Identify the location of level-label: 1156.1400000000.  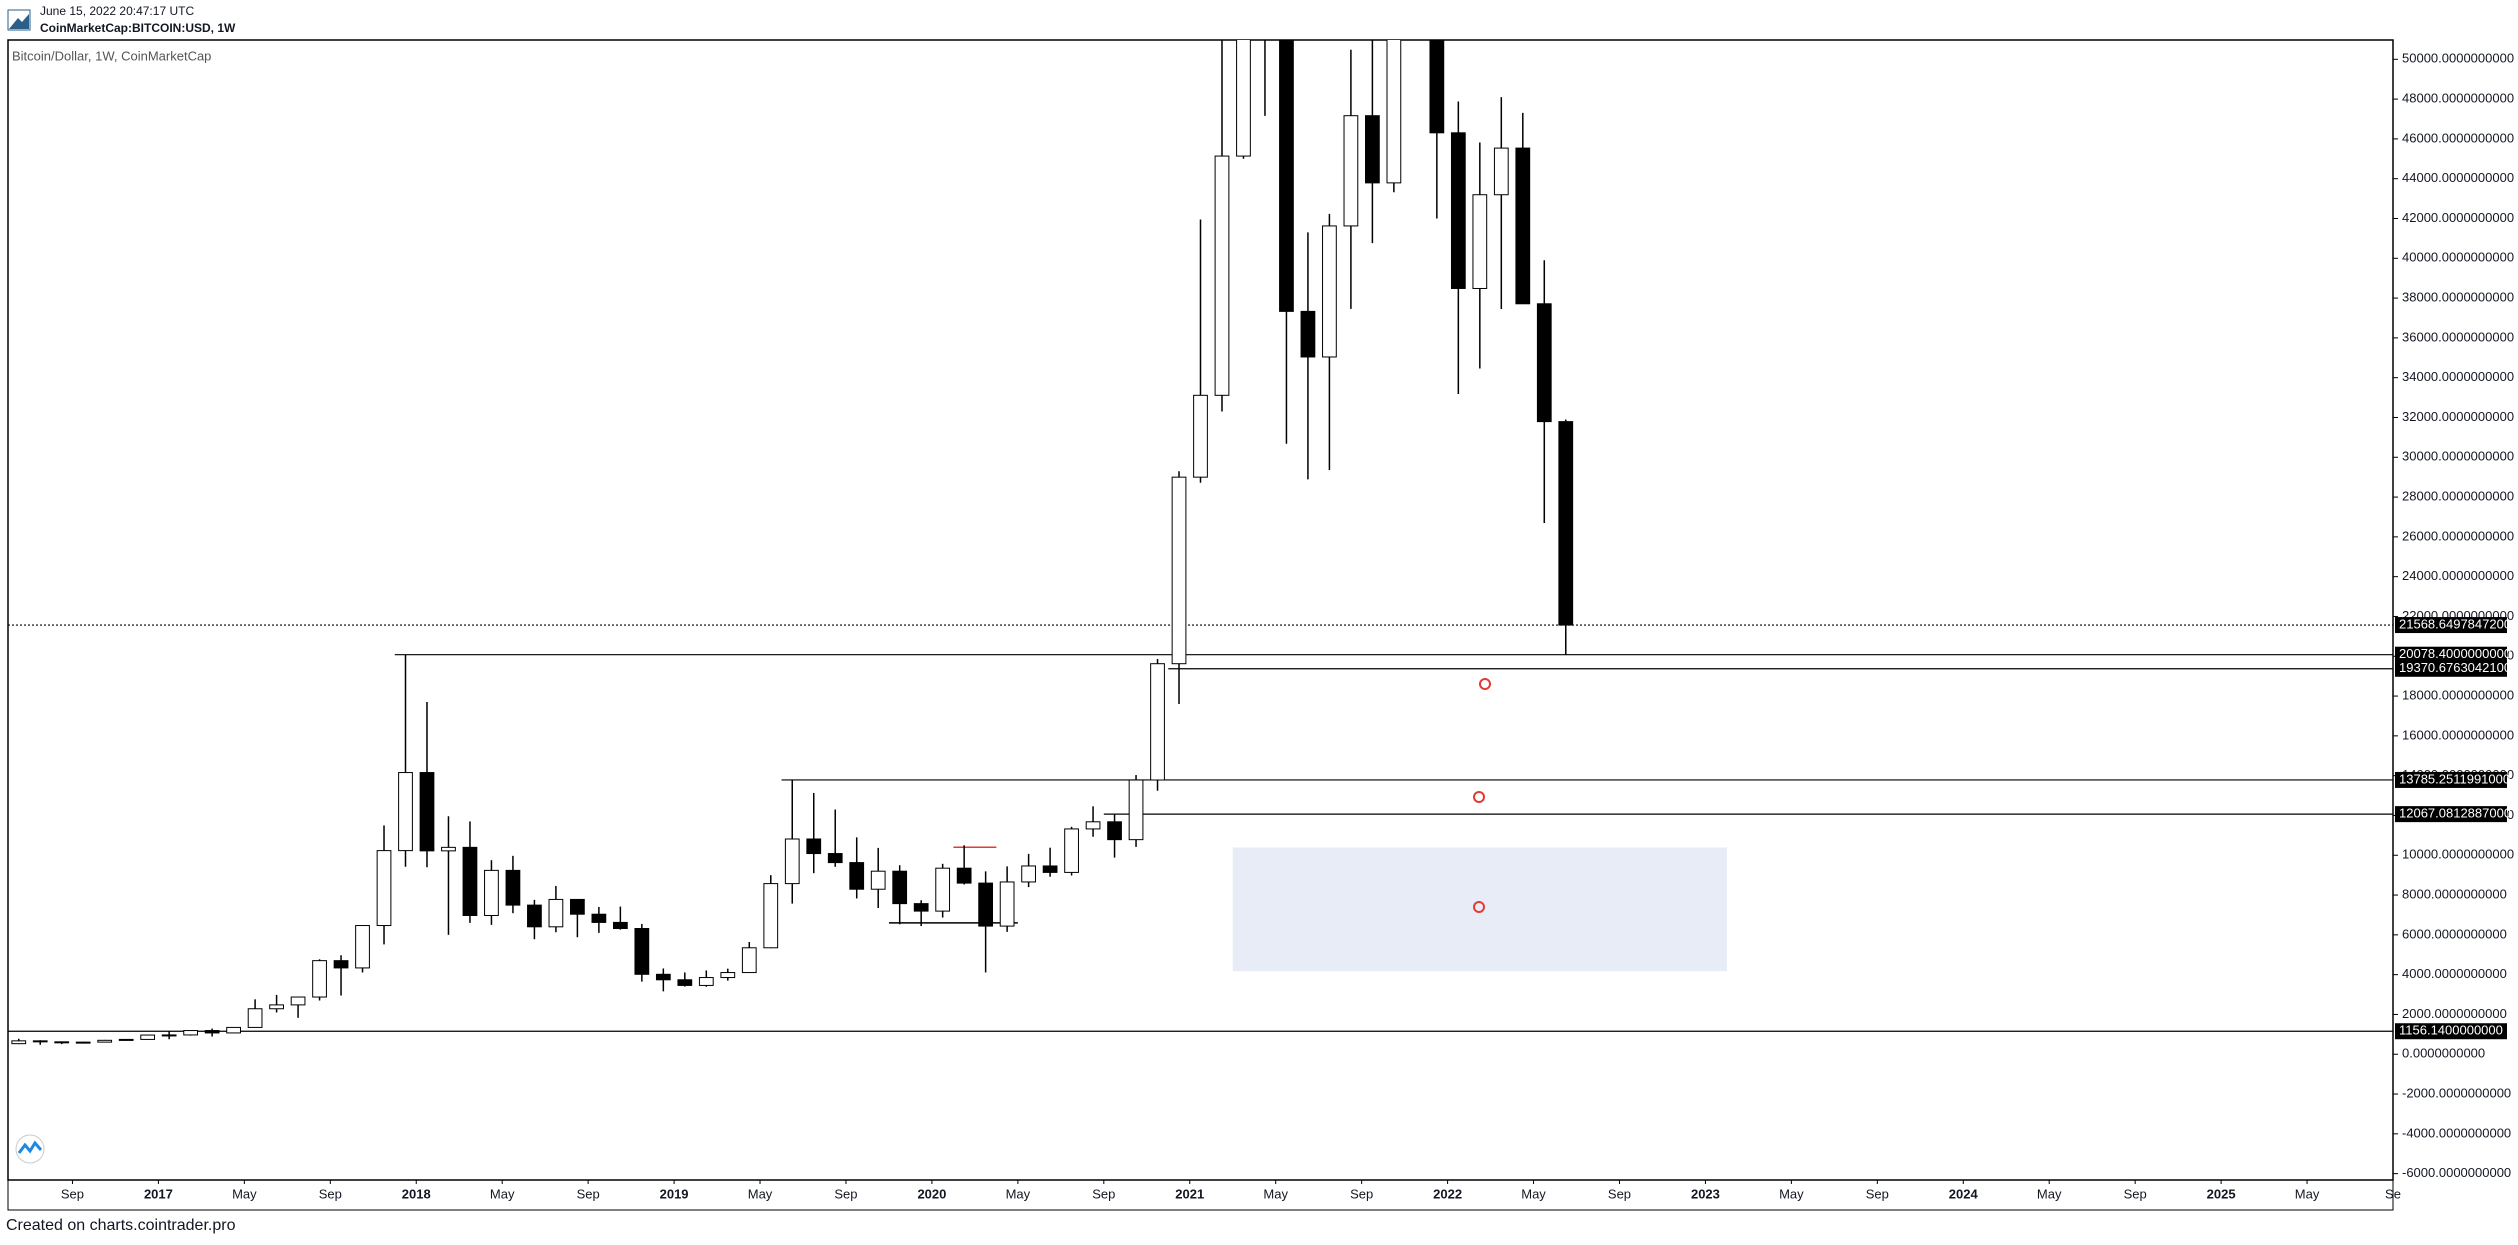
(2451, 1030).